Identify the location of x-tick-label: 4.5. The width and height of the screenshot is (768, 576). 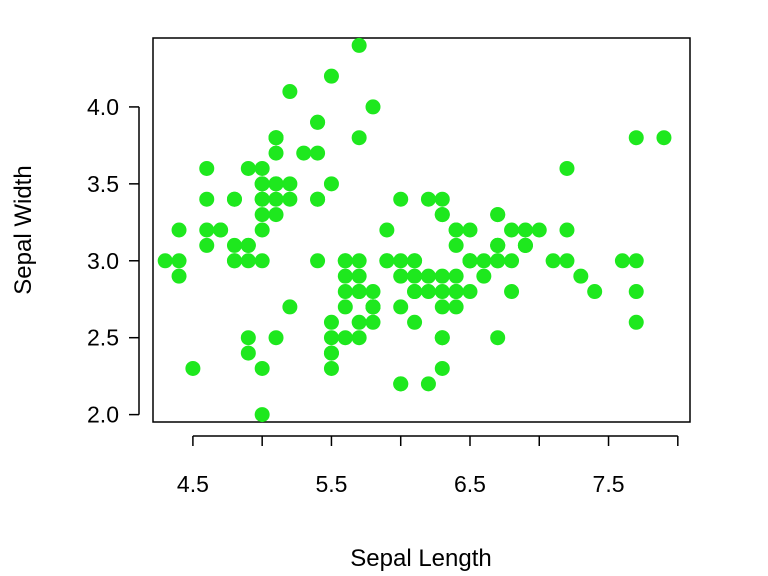
(193, 484).